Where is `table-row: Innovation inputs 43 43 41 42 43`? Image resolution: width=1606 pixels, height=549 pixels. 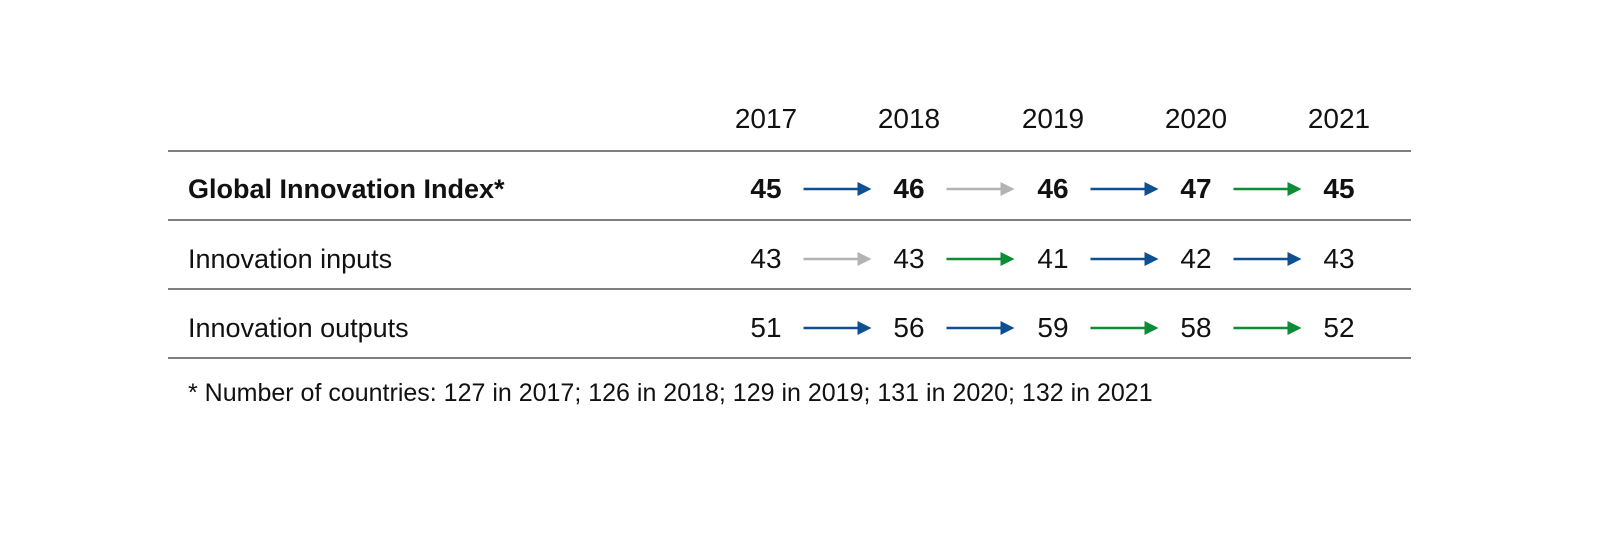 table-row: Innovation inputs 43 43 41 42 43 is located at coordinates (771, 258).